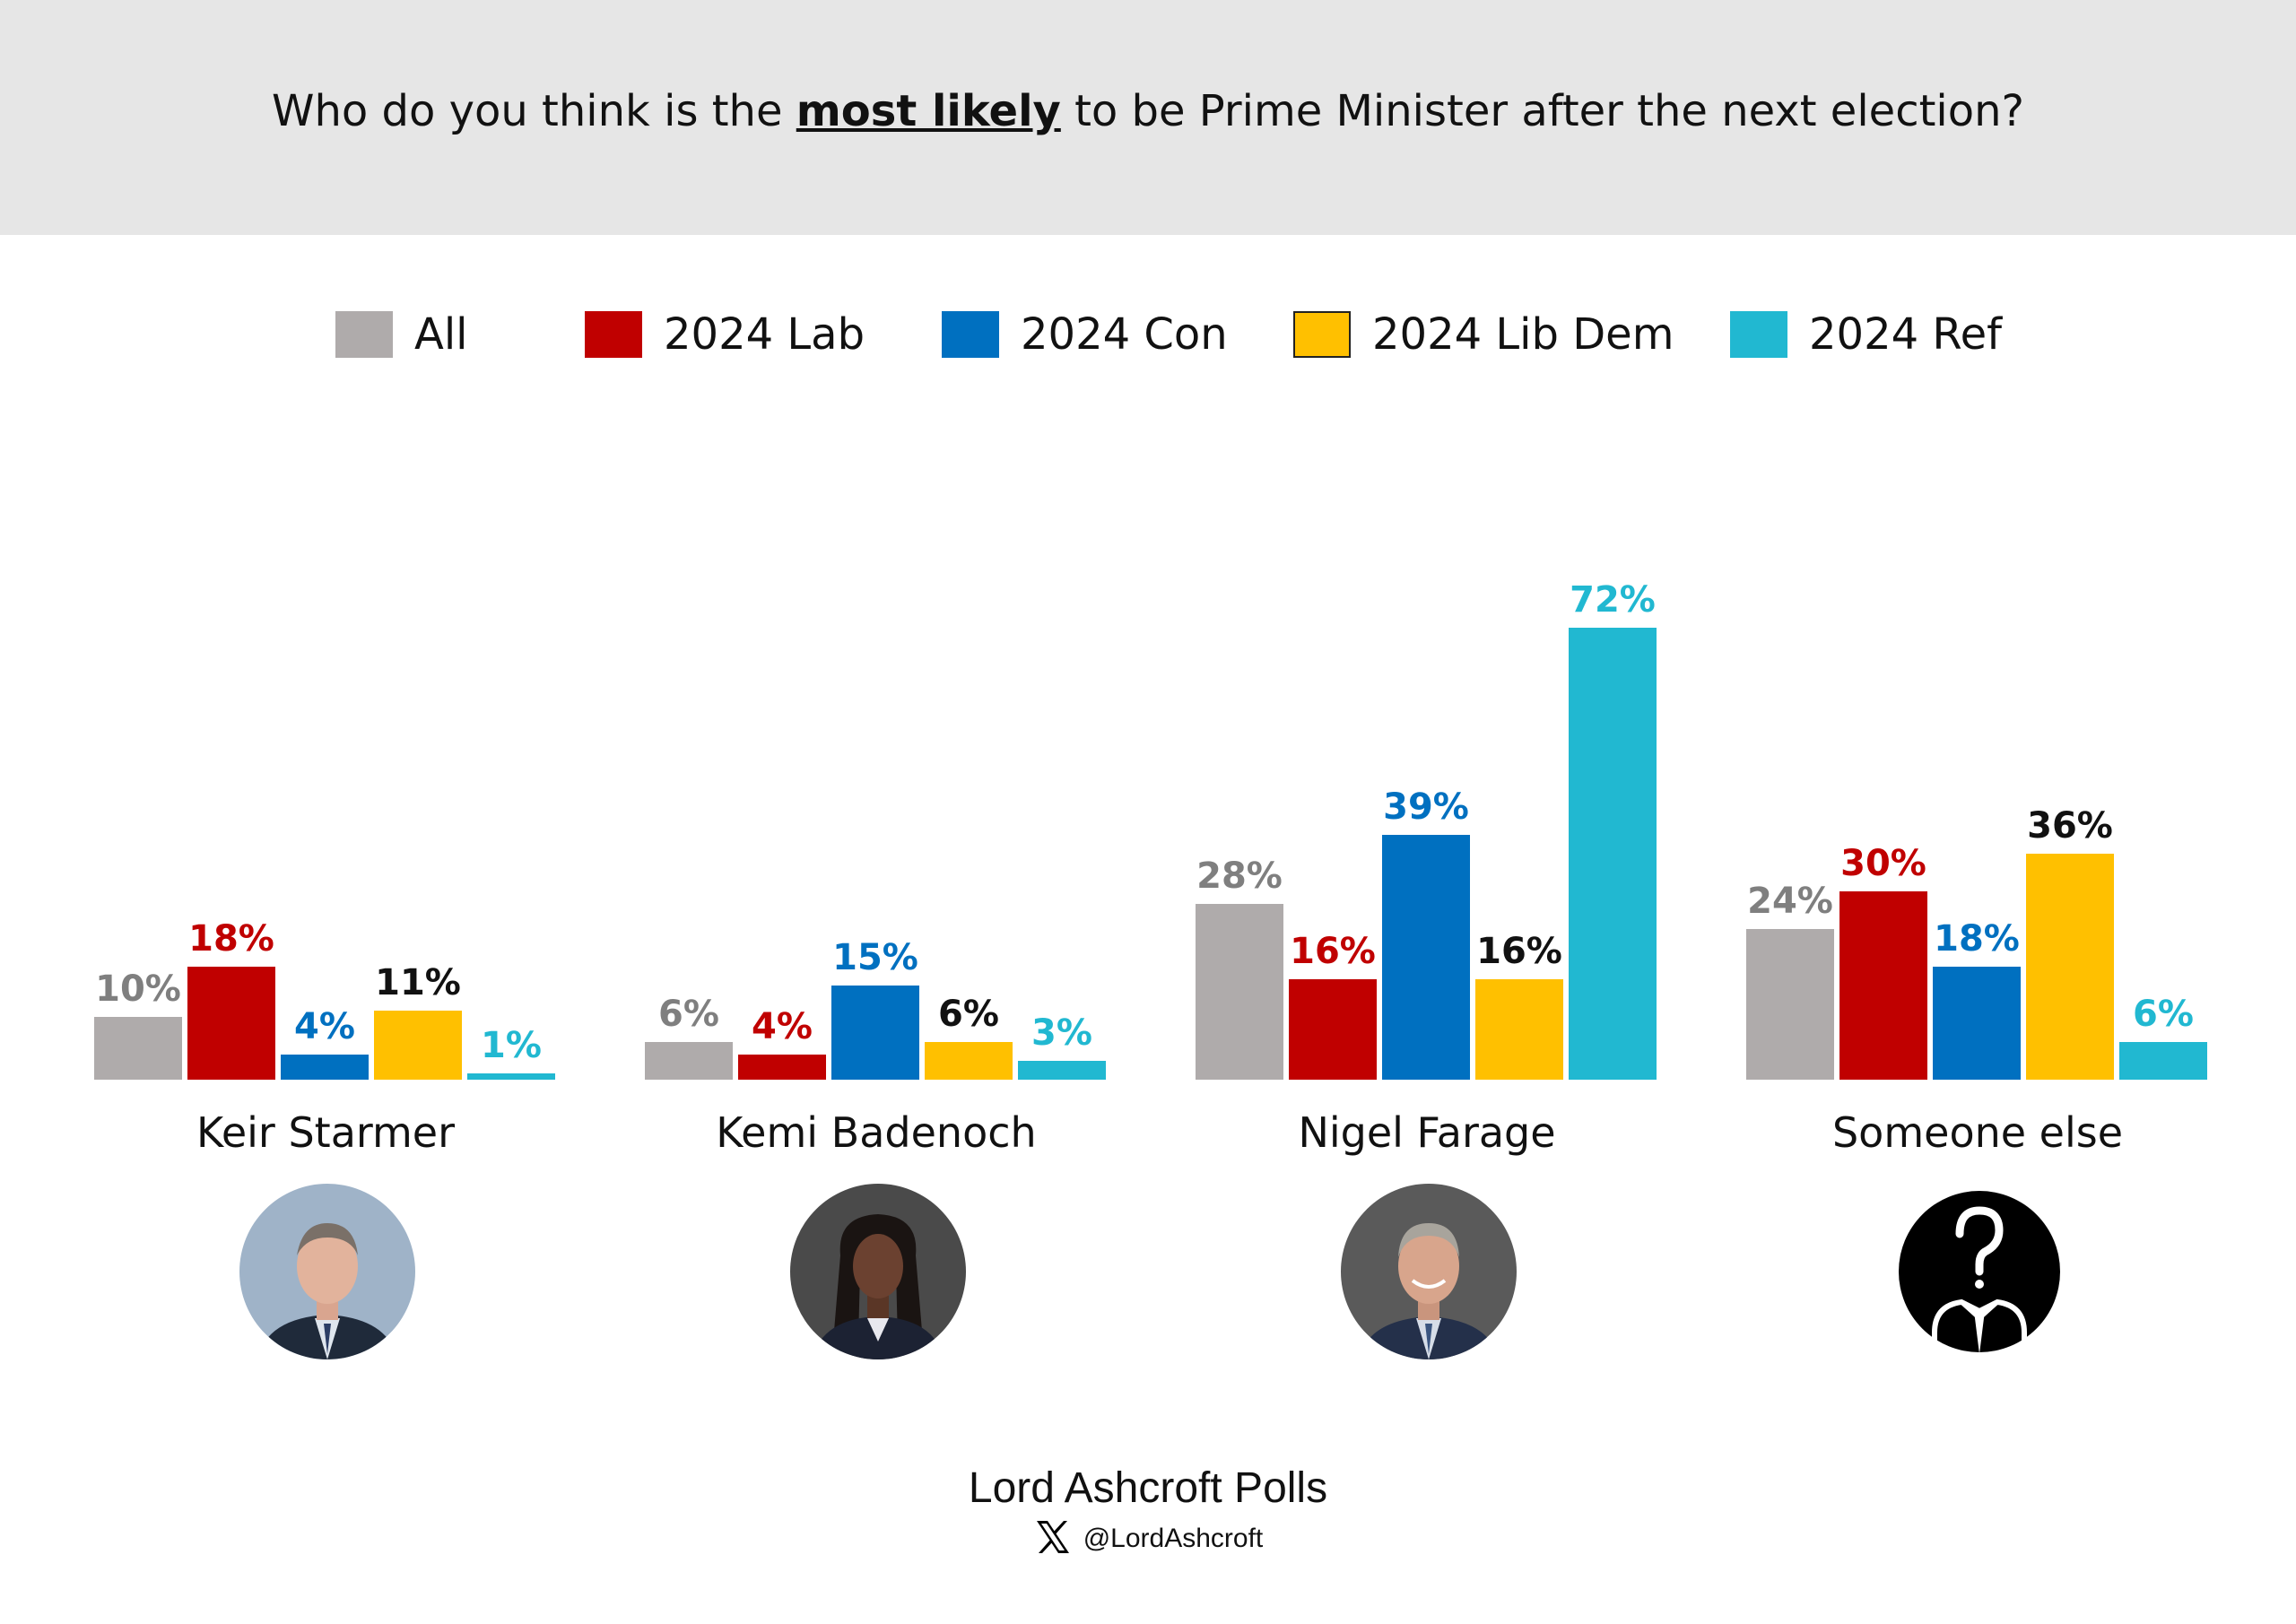  What do you see at coordinates (875, 1033) in the screenshot?
I see `bar-kemi-badenoch-2024-con` at bounding box center [875, 1033].